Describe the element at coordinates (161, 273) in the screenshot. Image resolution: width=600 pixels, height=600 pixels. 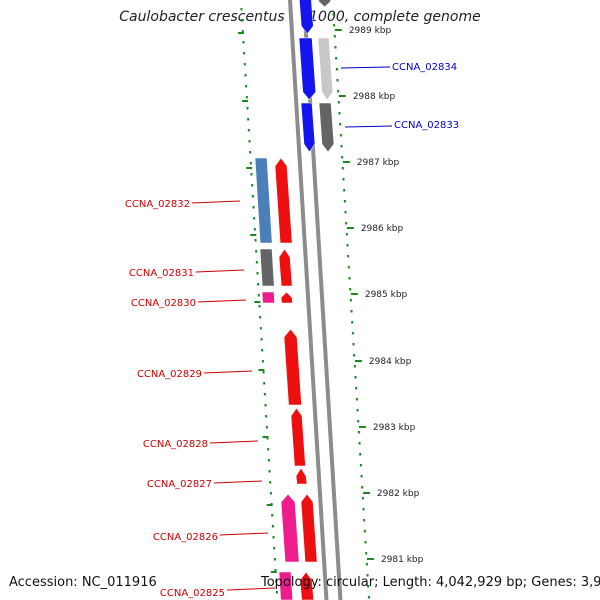
I see `gene-label: CCNA_02831` at that location.